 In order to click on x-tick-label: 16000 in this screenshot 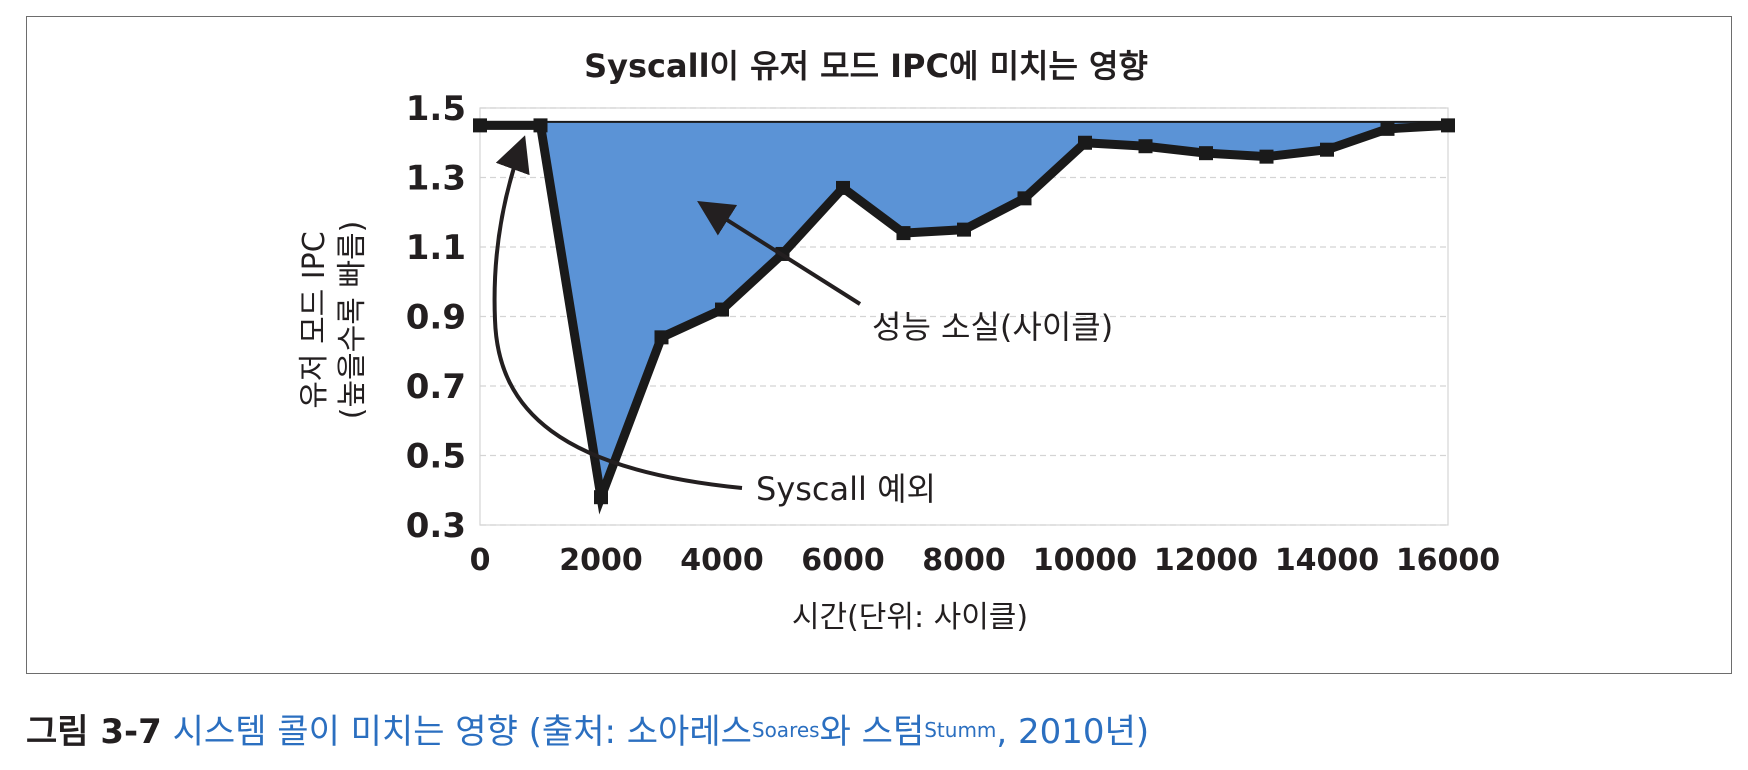, I will do `click(1448, 560)`.